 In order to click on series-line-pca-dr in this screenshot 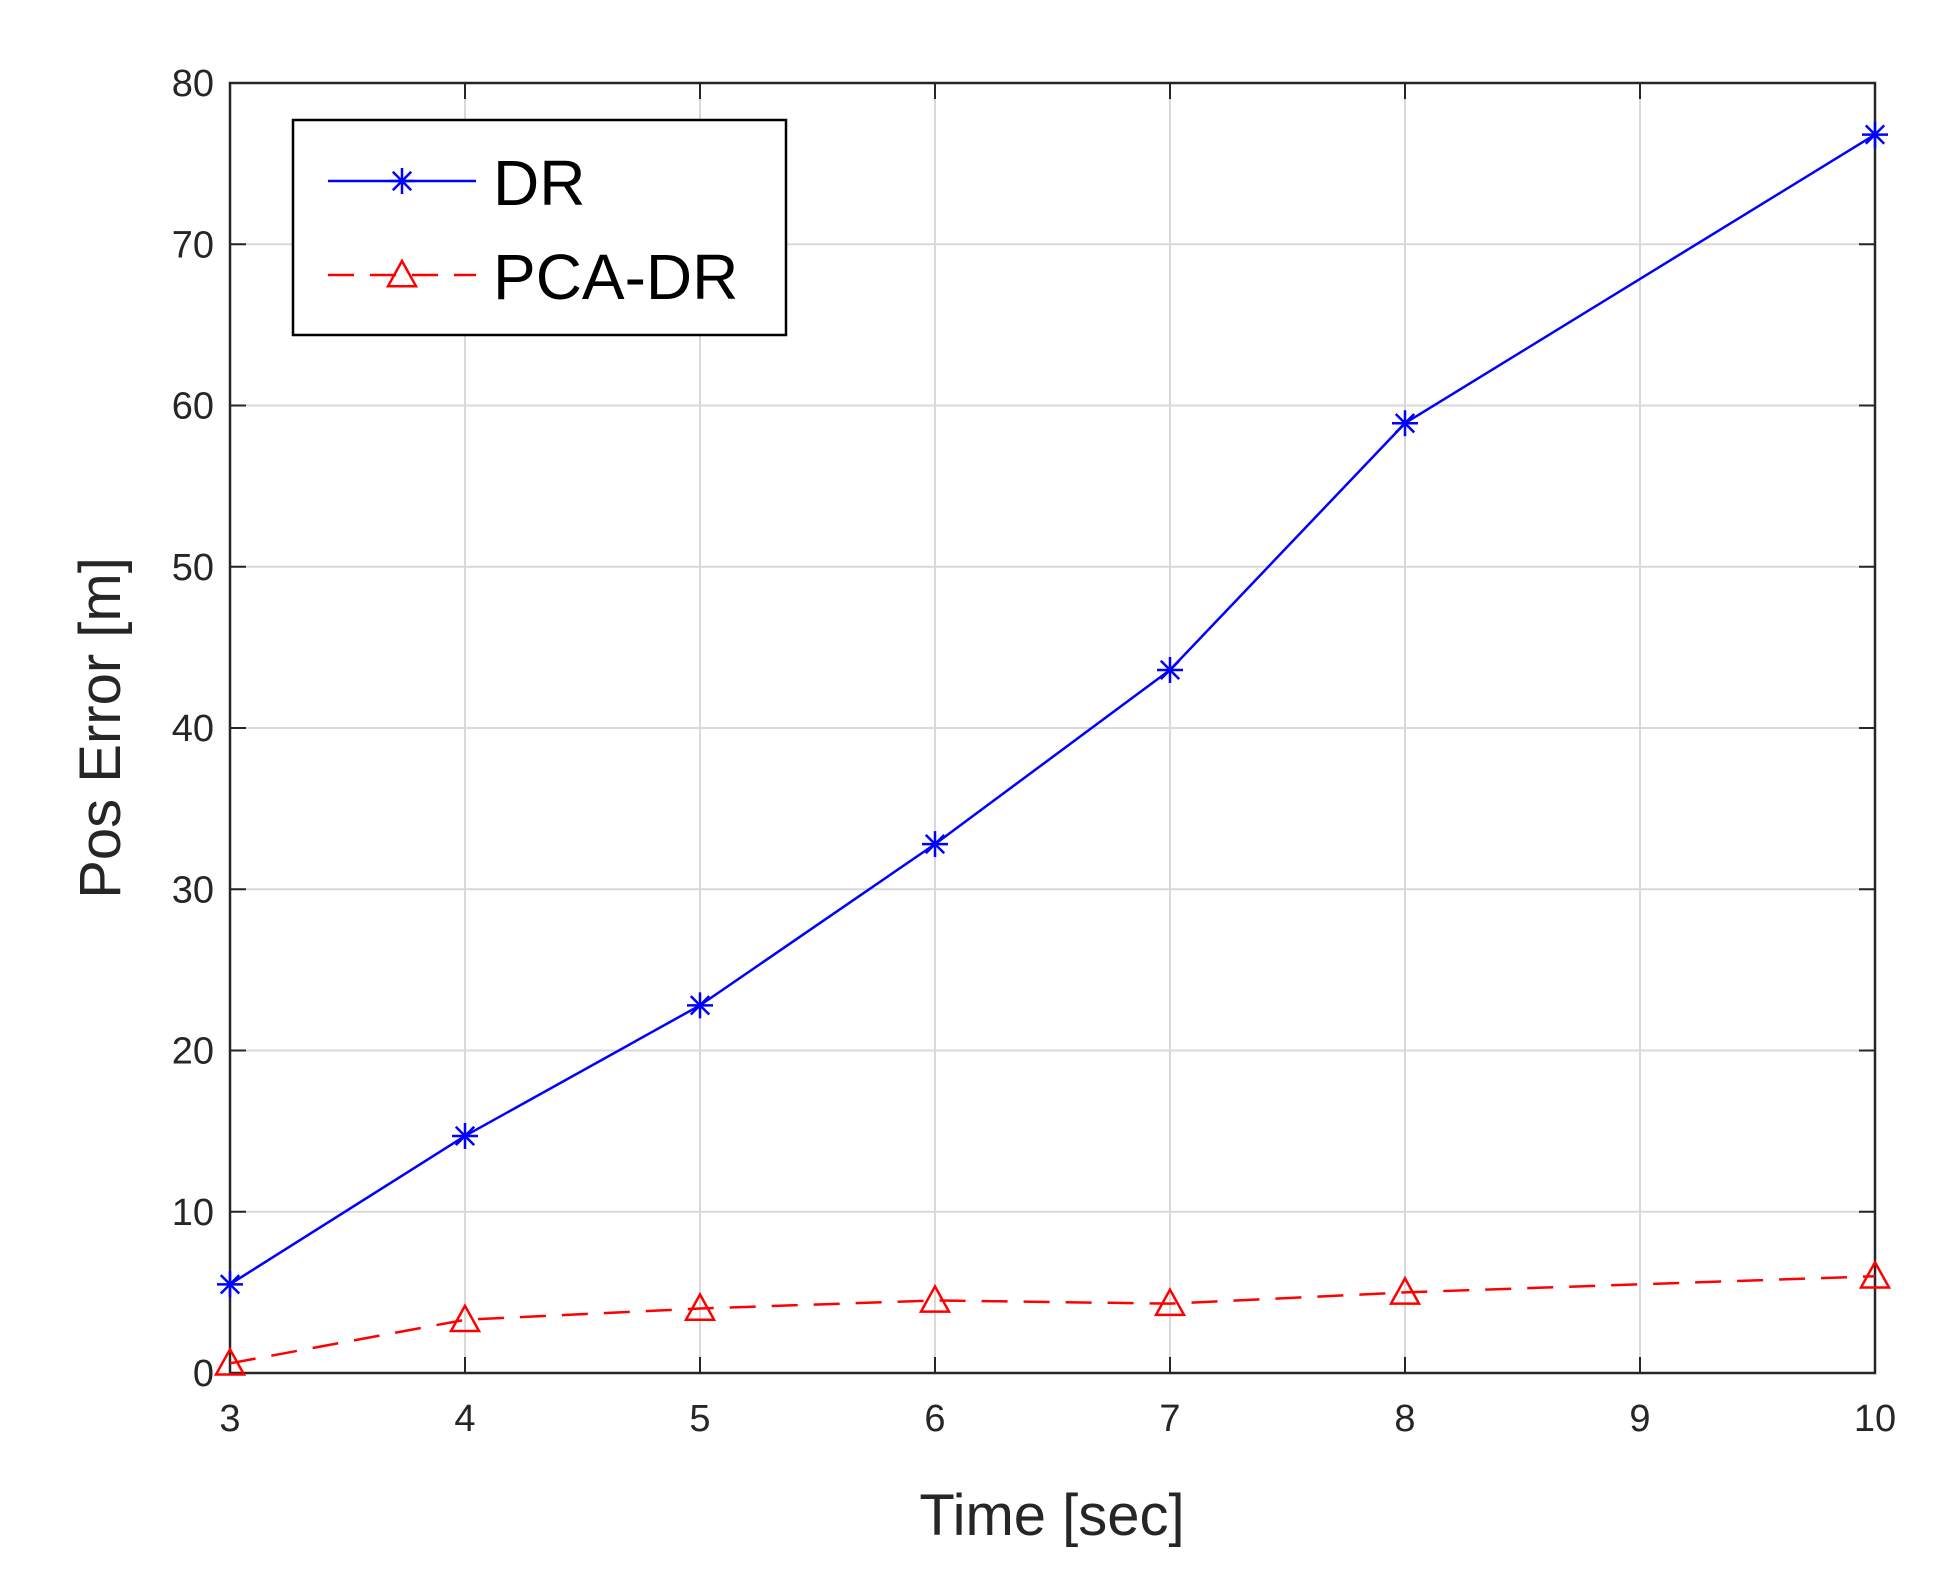, I will do `click(1052, 1320)`.